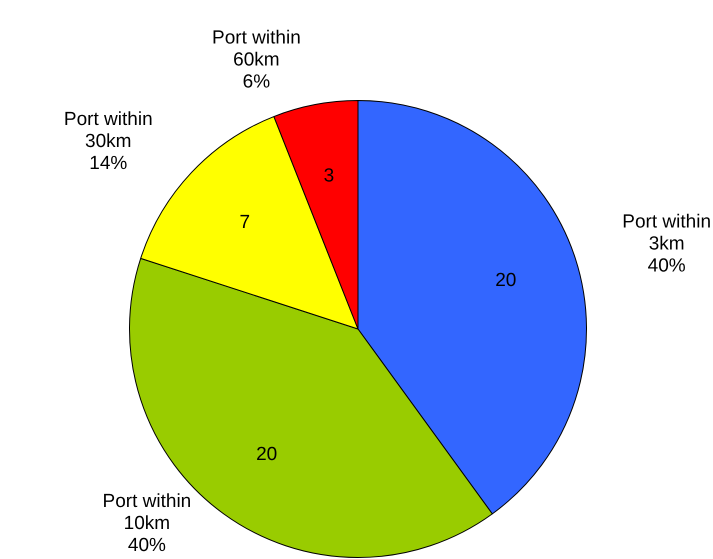 This screenshot has height=559, width=713. What do you see at coordinates (256, 82) in the screenshot?
I see `text: 6%` at bounding box center [256, 82].